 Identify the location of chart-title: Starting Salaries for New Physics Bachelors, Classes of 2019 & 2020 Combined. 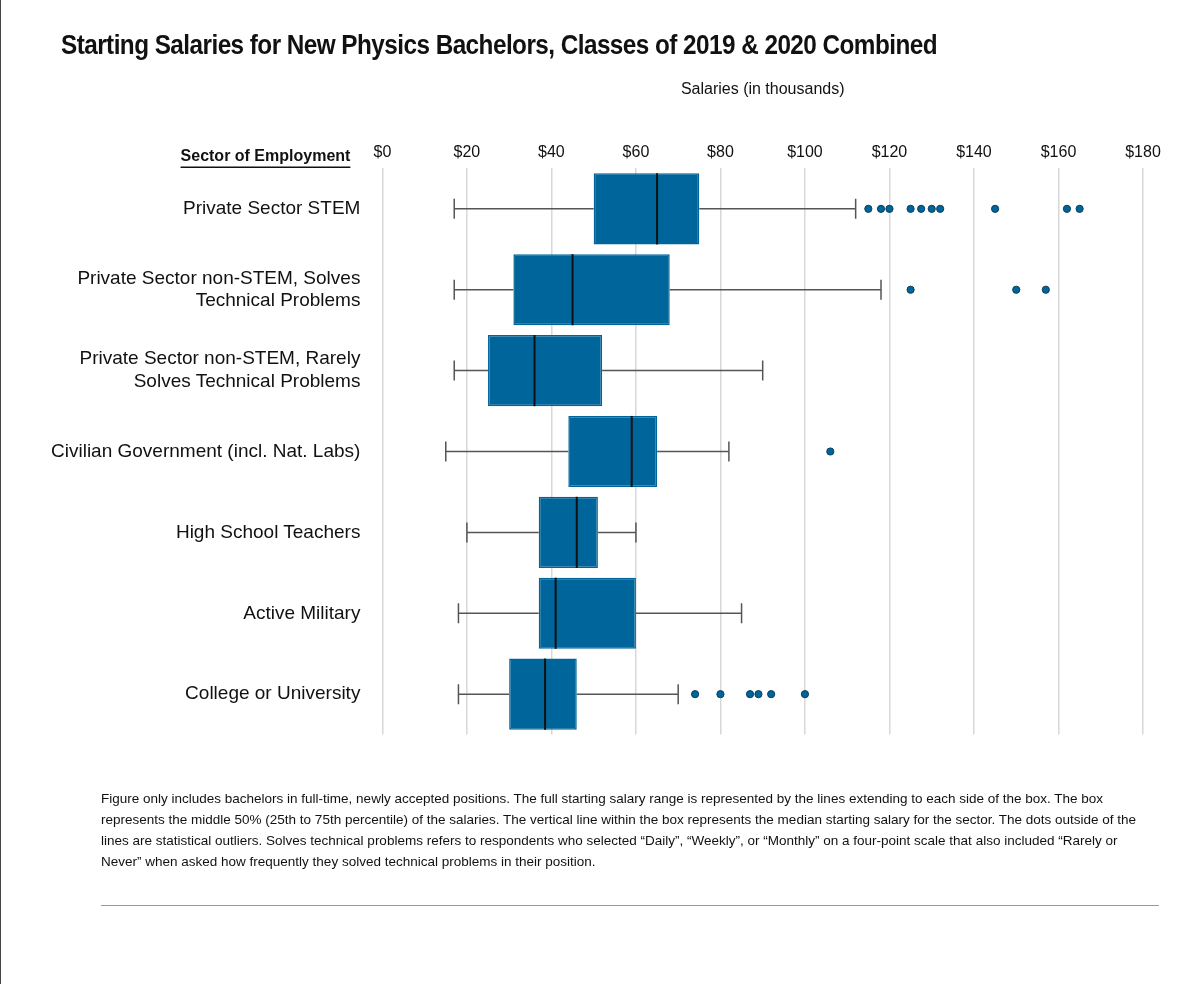
(499, 45).